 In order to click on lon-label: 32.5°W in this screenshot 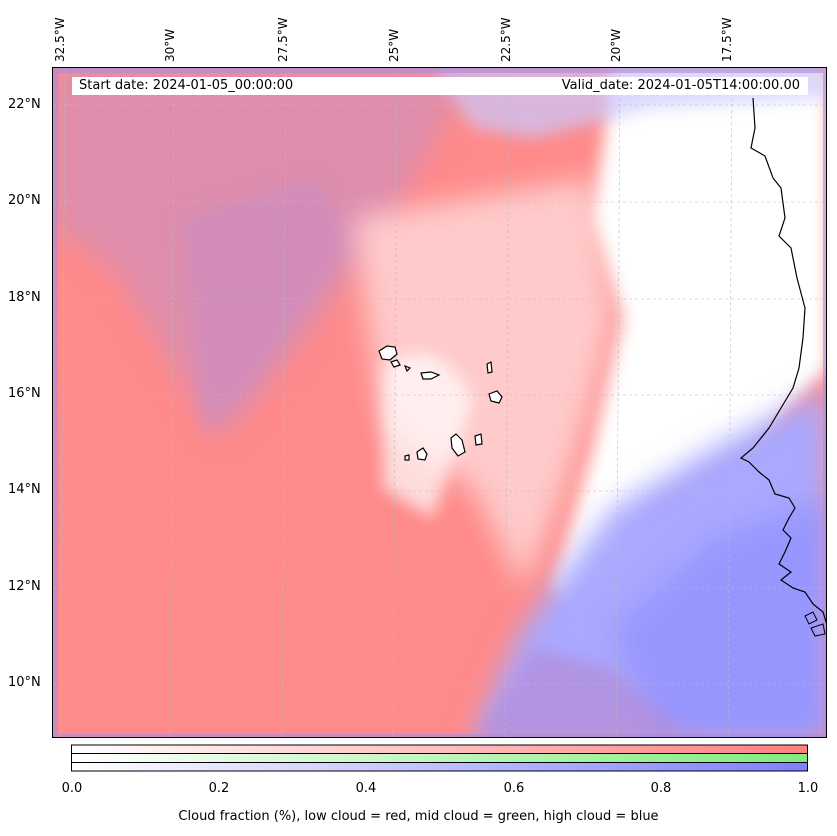, I will do `click(60, 39)`.